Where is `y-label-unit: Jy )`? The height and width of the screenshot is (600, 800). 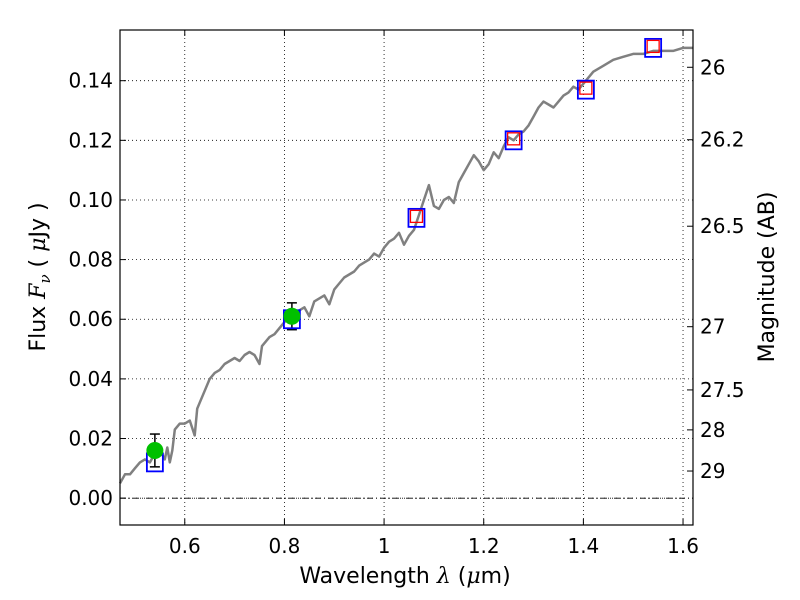
y-label-unit: Jy ) is located at coordinates (38, 220).